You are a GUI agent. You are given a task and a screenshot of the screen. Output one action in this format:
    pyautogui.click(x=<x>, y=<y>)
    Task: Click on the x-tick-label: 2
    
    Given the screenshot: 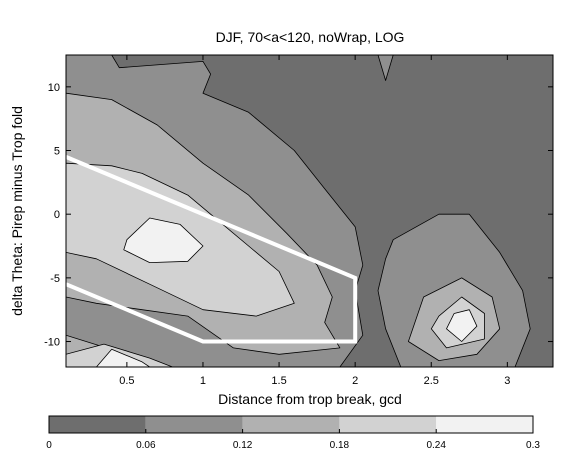 What is the action you would take?
    pyautogui.click(x=355, y=381)
    